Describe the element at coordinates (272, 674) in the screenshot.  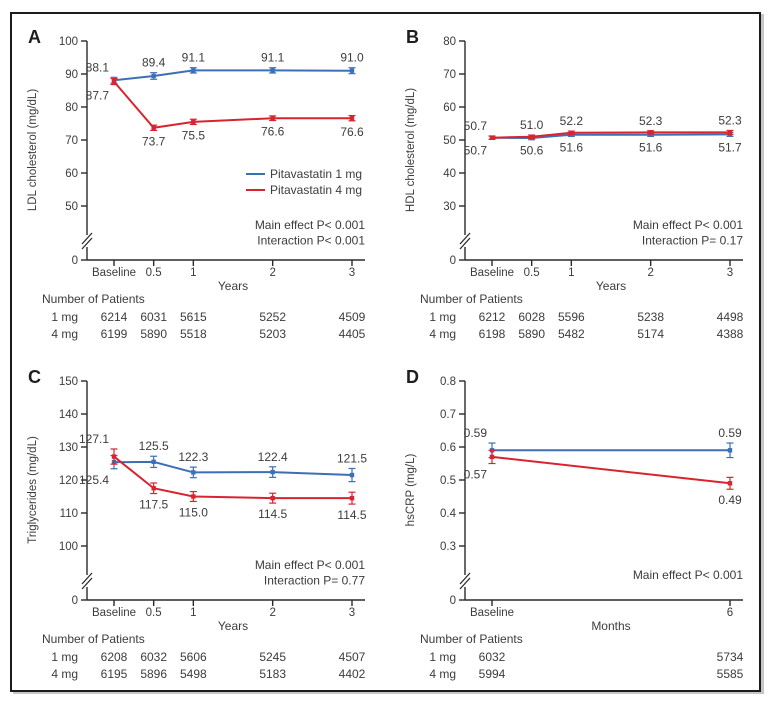
I see `patients-value: 5183` at that location.